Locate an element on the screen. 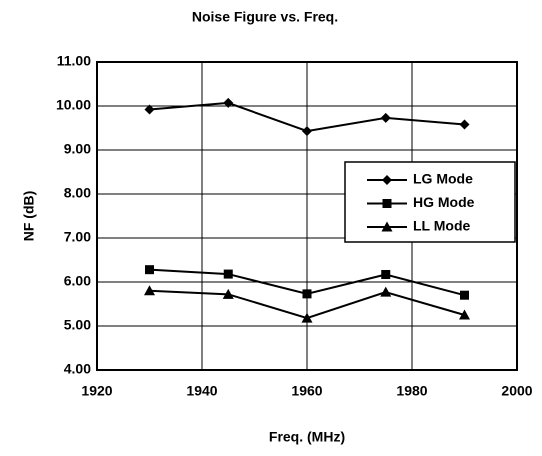  y-tick-label: 9.00 is located at coordinates (77, 149).